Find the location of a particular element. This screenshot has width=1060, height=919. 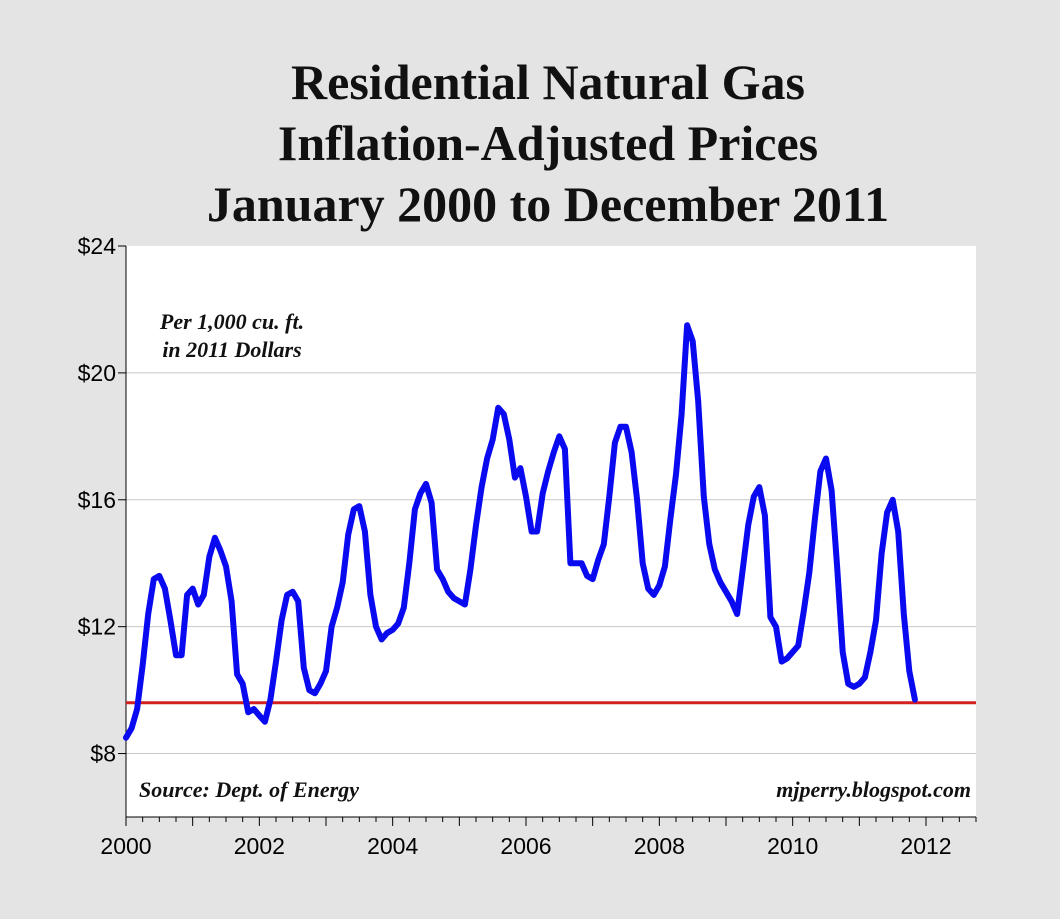

y-axis-ticks: $24 $20 $16 $12 $8 is located at coordinates (102, 500).